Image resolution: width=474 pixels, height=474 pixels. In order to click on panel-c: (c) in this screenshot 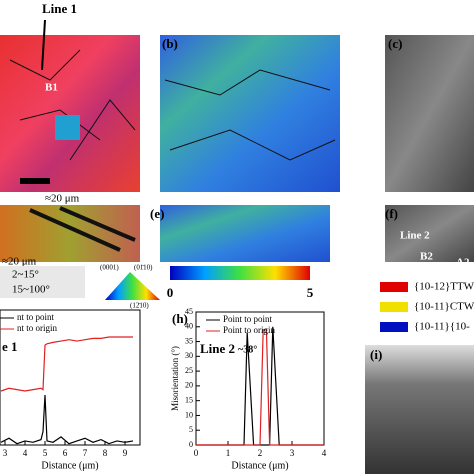, I will do `click(429, 113)`.